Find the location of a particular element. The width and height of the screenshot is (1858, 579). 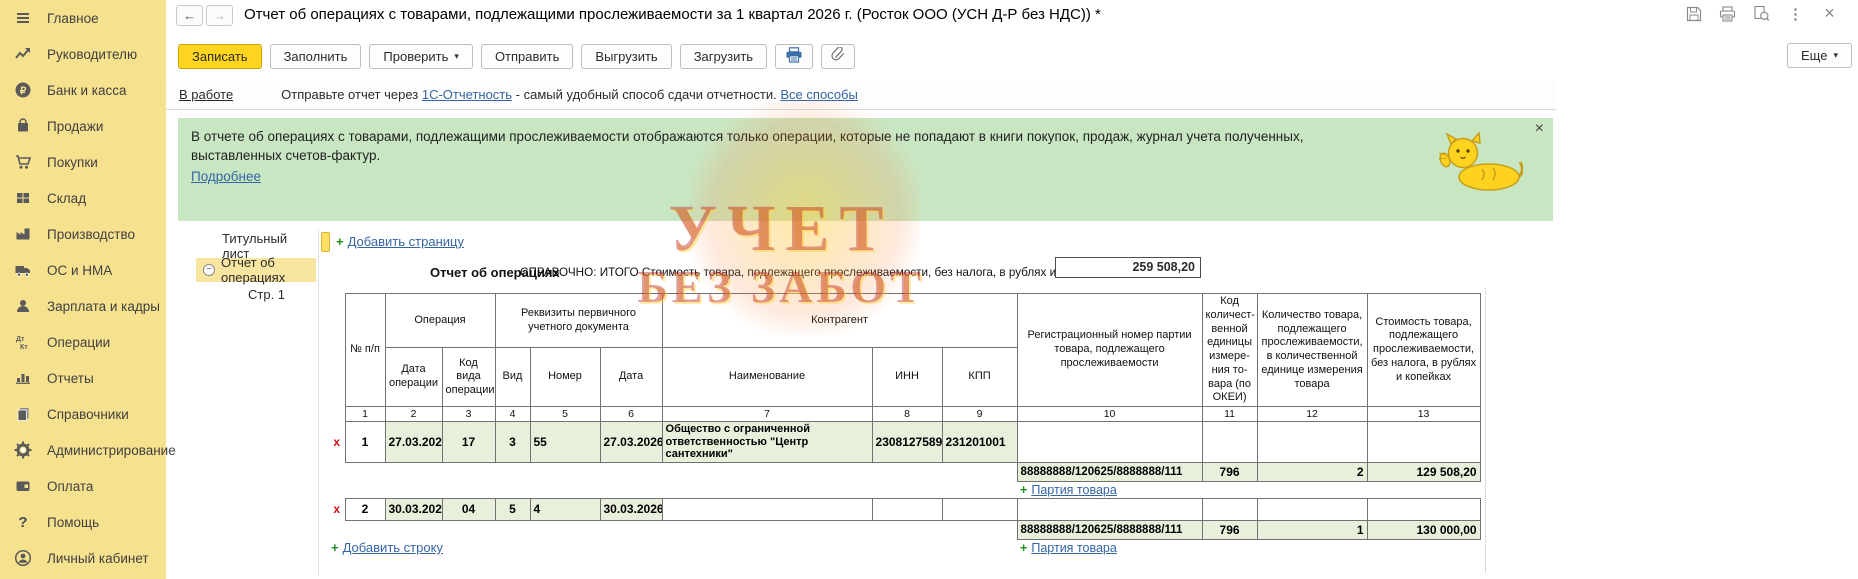

page-item-page1: Стр. 1 is located at coordinates (256, 294).